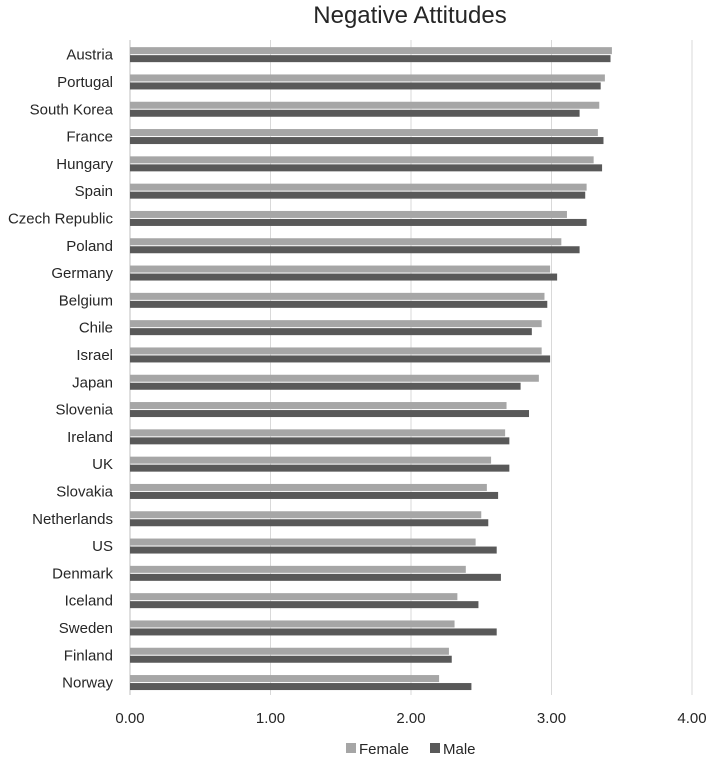 This screenshot has height=761, width=710. I want to click on bar-female-norway, so click(285, 679).